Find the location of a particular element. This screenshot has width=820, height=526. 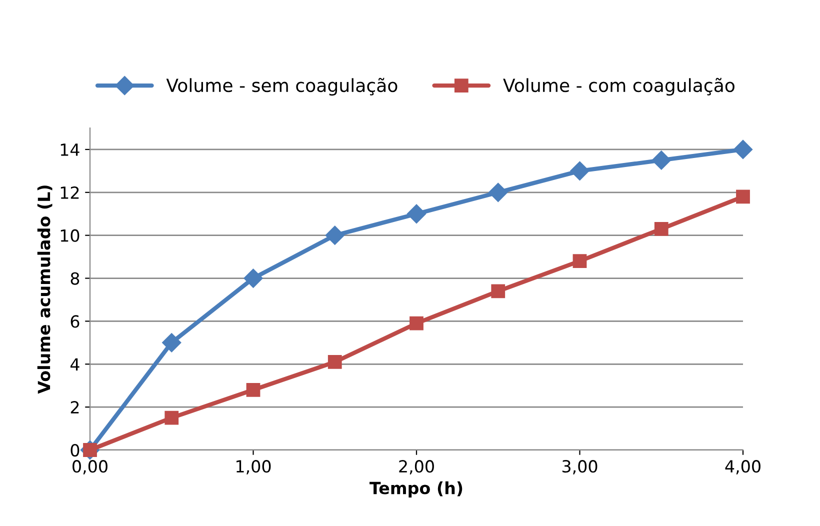

y-axis-title: Volume acumulado (L) is located at coordinates (44, 290).